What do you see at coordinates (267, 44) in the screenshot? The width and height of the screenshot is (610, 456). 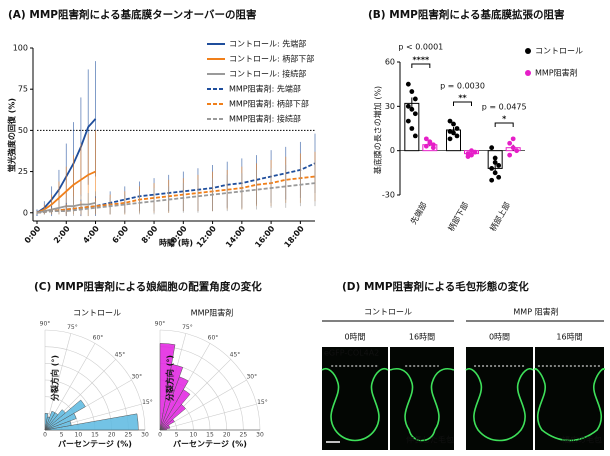 I see `legend-label: コントロール: 先端部` at bounding box center [267, 44].